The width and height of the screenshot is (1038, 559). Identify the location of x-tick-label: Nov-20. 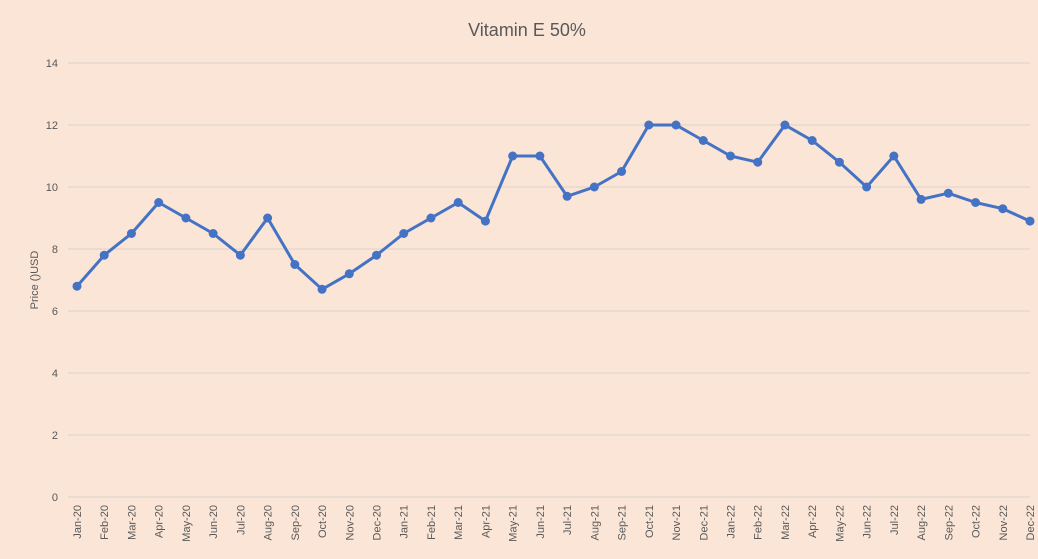
(350, 522).